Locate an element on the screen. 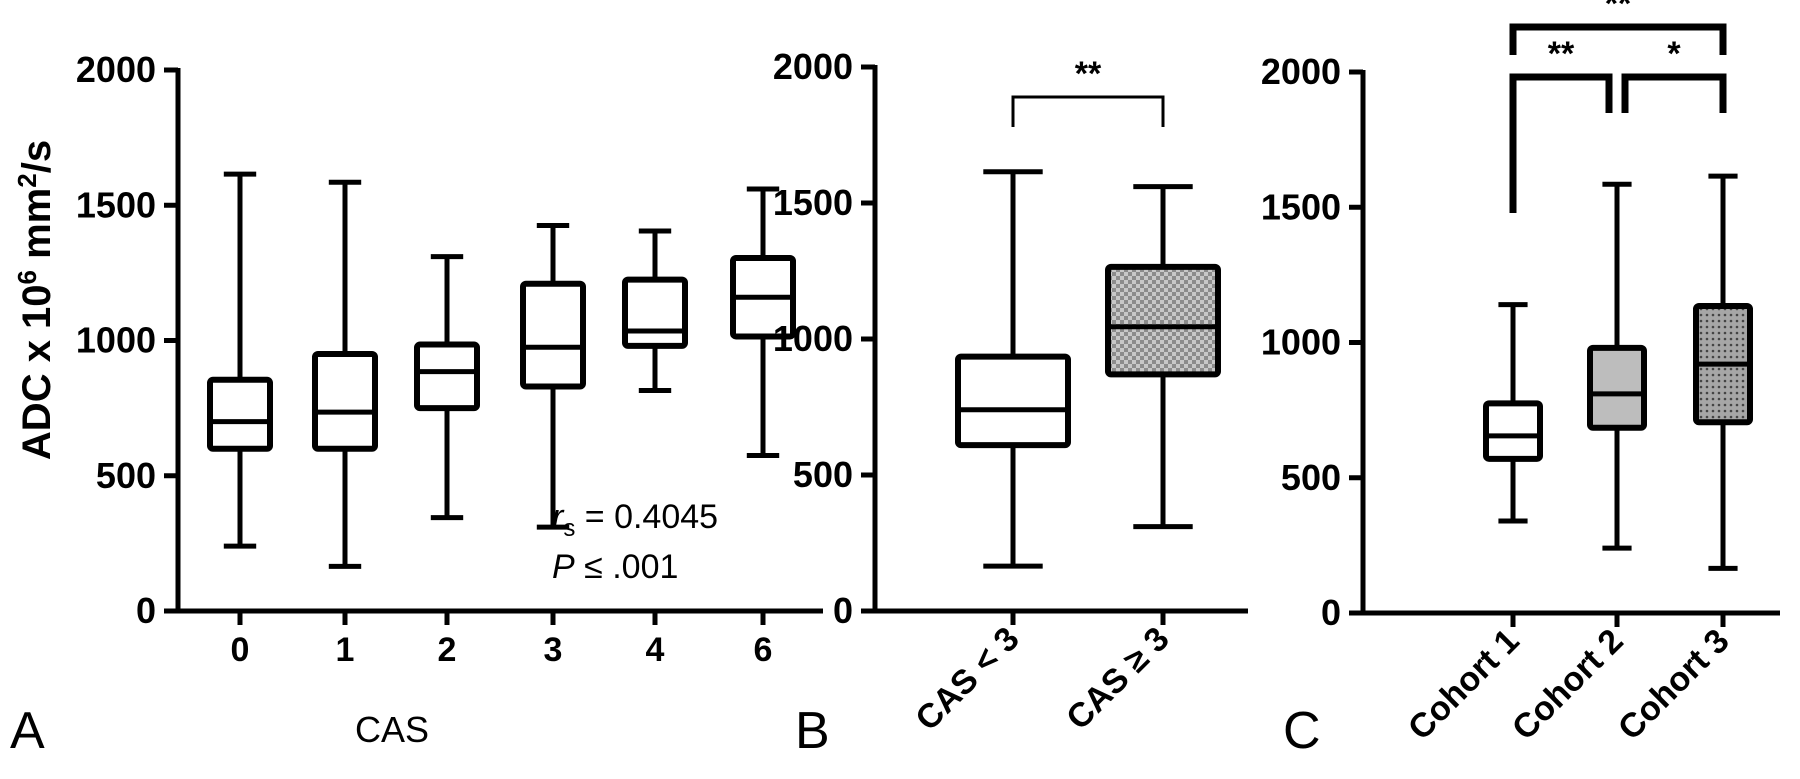 The height and width of the screenshot is (779, 1800). svg-text: rs = 0.4045 is located at coordinates (635, 520).